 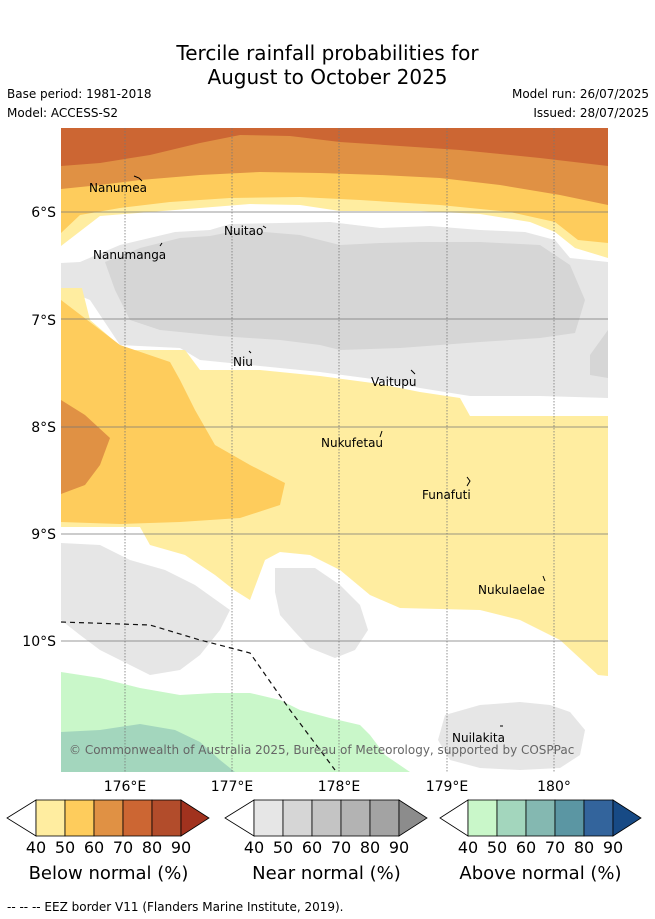 I want to click on lon-tick-label: 178°E, so click(x=339, y=787).